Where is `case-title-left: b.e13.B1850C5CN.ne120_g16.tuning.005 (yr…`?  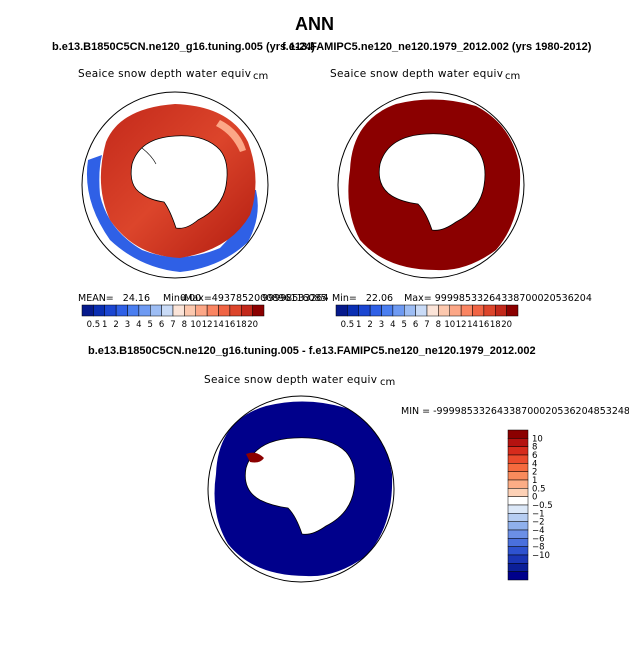
case-title-left: b.e13.B1850C5CN.ne120_g16.tuning.005 (yr… is located at coordinates (183, 47).